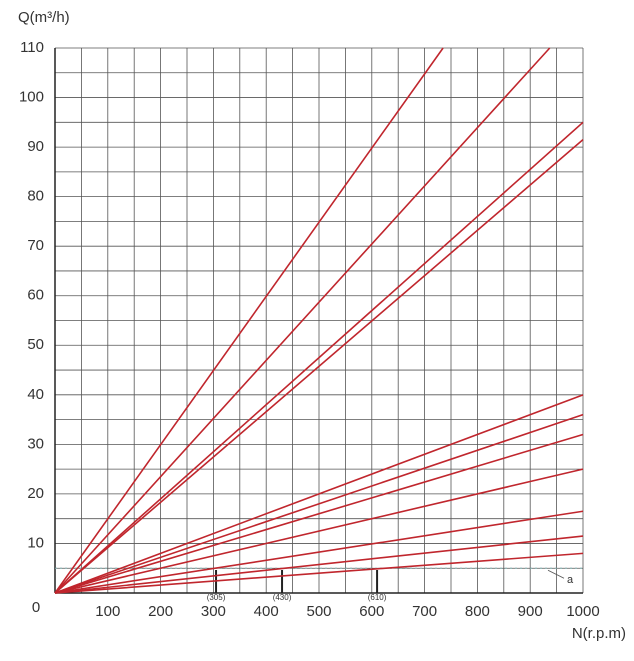 The height and width of the screenshot is (661, 634). I want to click on y-tick-label: 100, so click(31, 97).